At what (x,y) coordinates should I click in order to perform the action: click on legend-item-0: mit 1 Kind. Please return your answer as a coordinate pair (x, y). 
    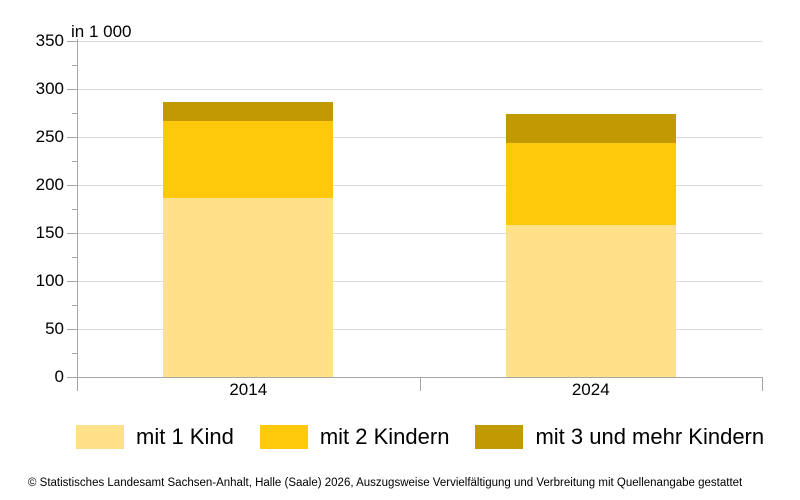
    Looking at the image, I should click on (155, 437).